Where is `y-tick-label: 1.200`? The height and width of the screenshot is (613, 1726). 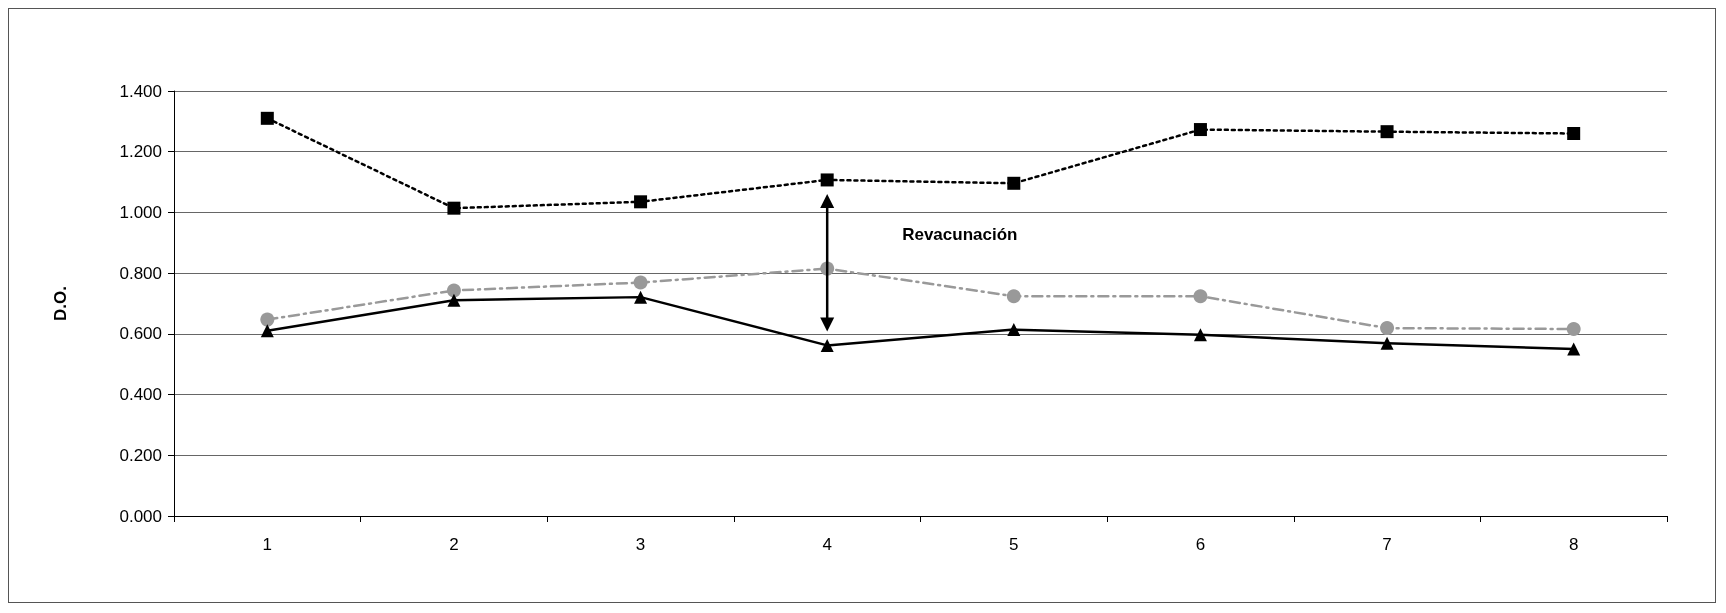
y-tick-label: 1.200 is located at coordinates (140, 152).